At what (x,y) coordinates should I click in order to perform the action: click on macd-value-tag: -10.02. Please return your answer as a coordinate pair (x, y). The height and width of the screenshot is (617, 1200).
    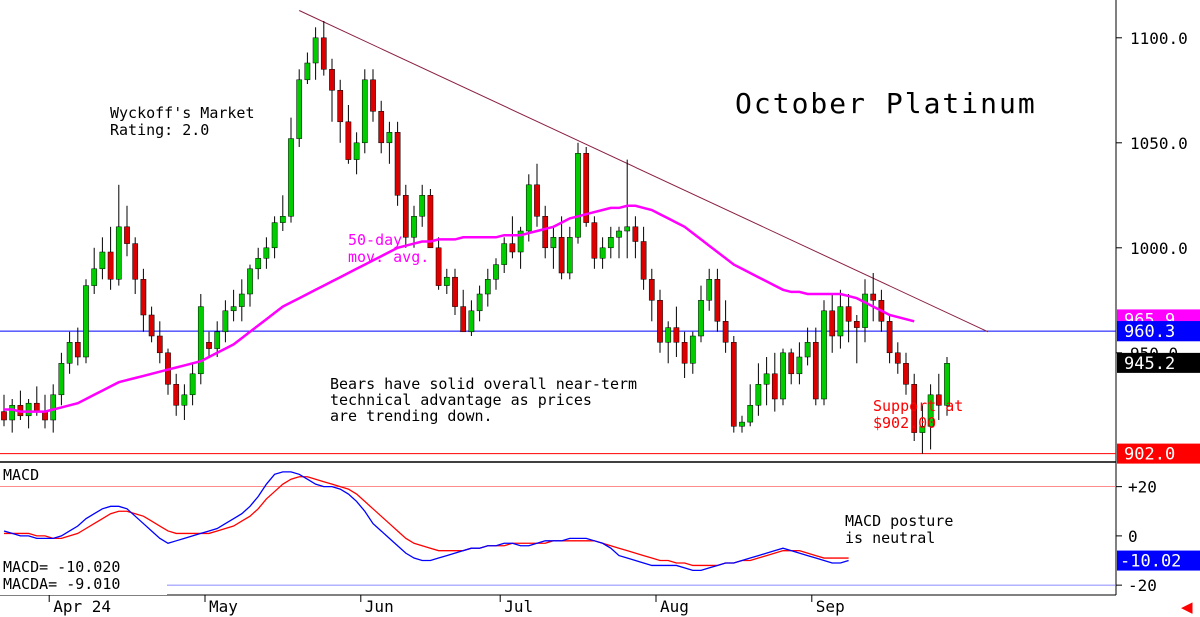
    Looking at the image, I should click on (1158, 561).